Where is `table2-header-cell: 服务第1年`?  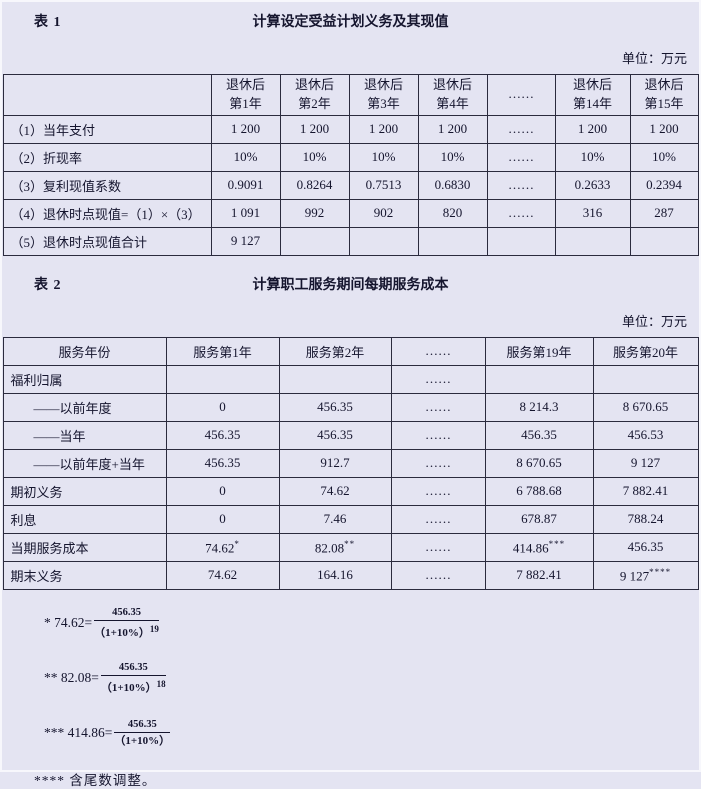 table2-header-cell: 服务第1年 is located at coordinates (222, 351).